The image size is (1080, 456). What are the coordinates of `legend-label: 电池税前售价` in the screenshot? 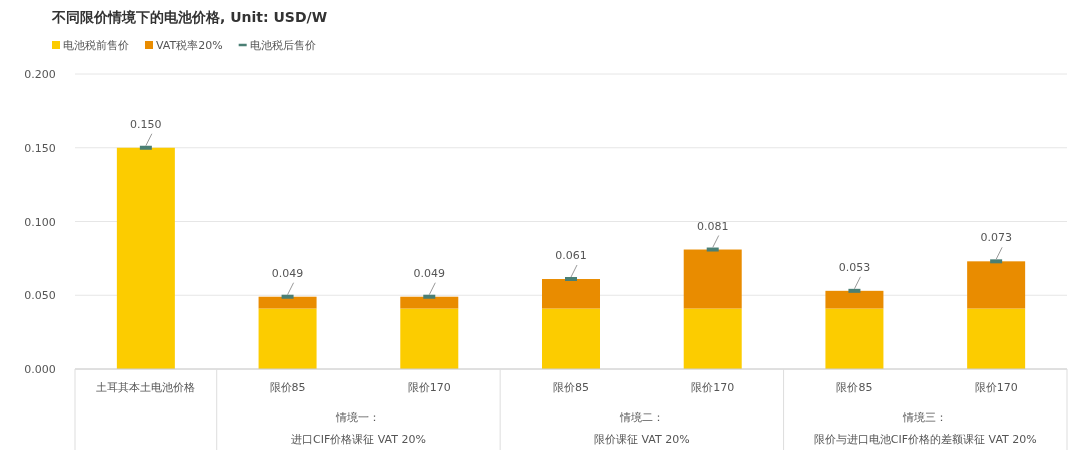 It's located at (96, 45).